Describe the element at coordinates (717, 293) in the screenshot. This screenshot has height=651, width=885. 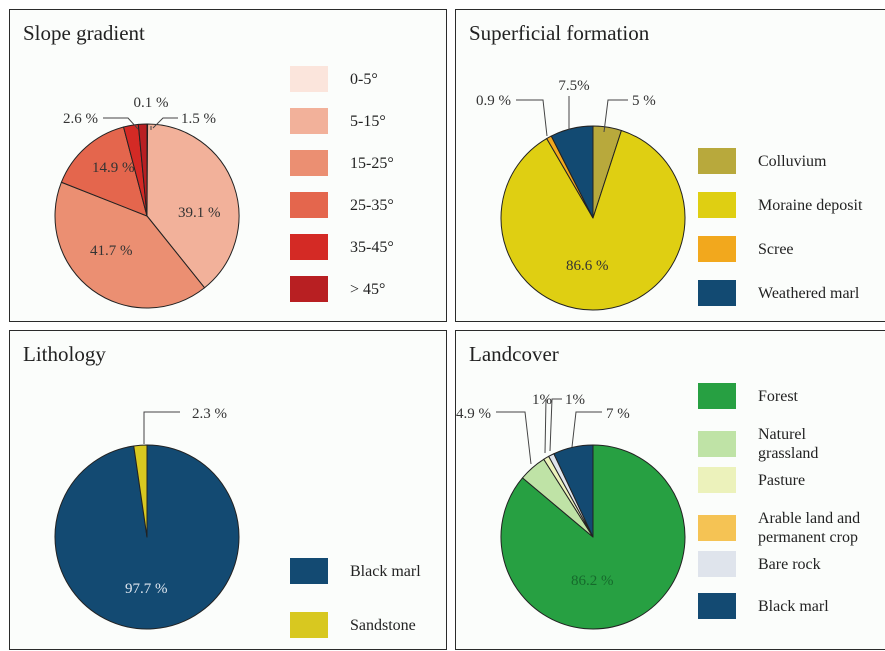
I see `legend-swatch-weathered-marl` at that location.